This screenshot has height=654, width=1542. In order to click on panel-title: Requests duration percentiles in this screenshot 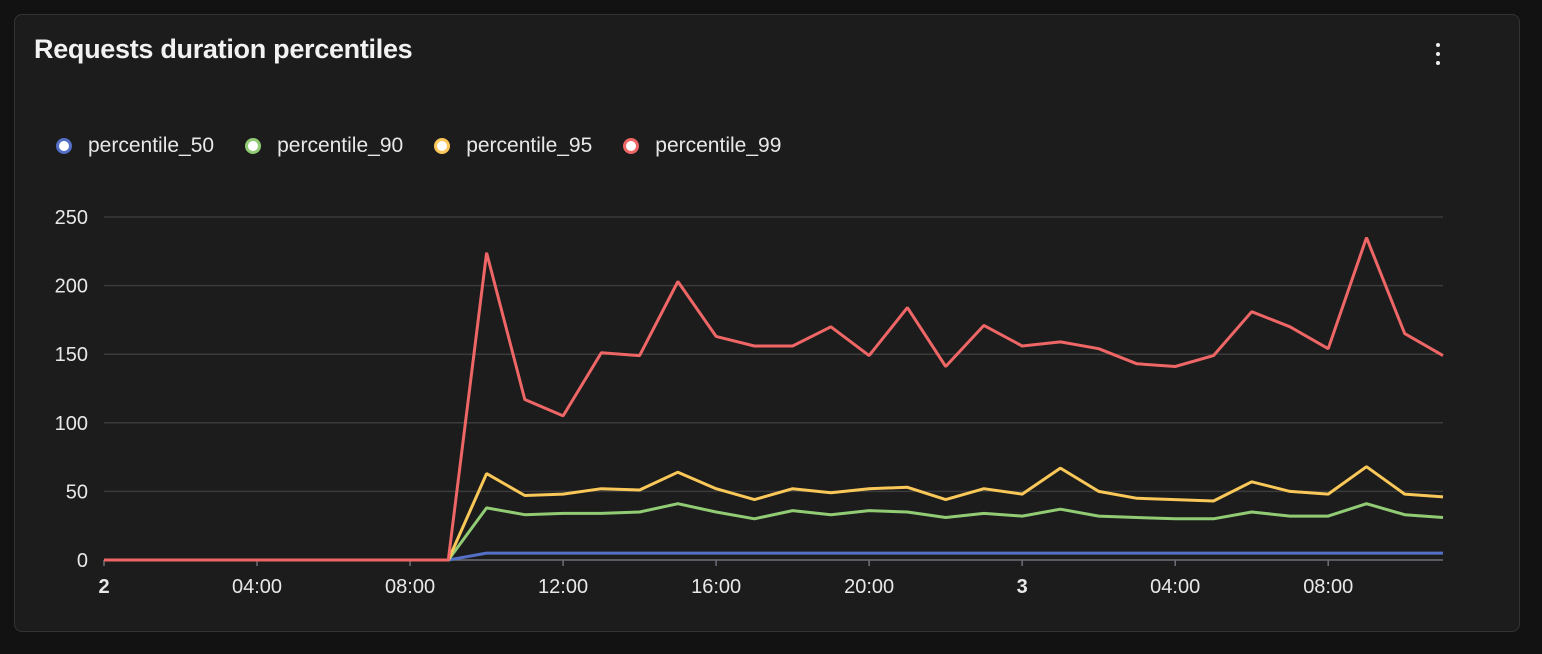, I will do `click(223, 49)`.